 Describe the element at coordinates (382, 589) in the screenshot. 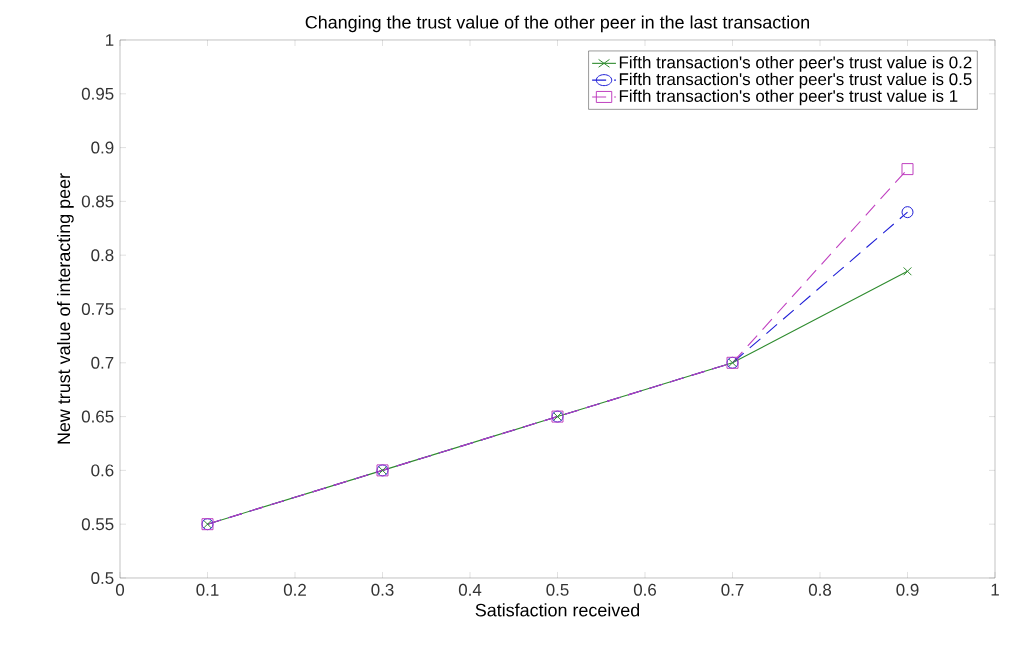

I see `x-tick-label: 0.3` at that location.